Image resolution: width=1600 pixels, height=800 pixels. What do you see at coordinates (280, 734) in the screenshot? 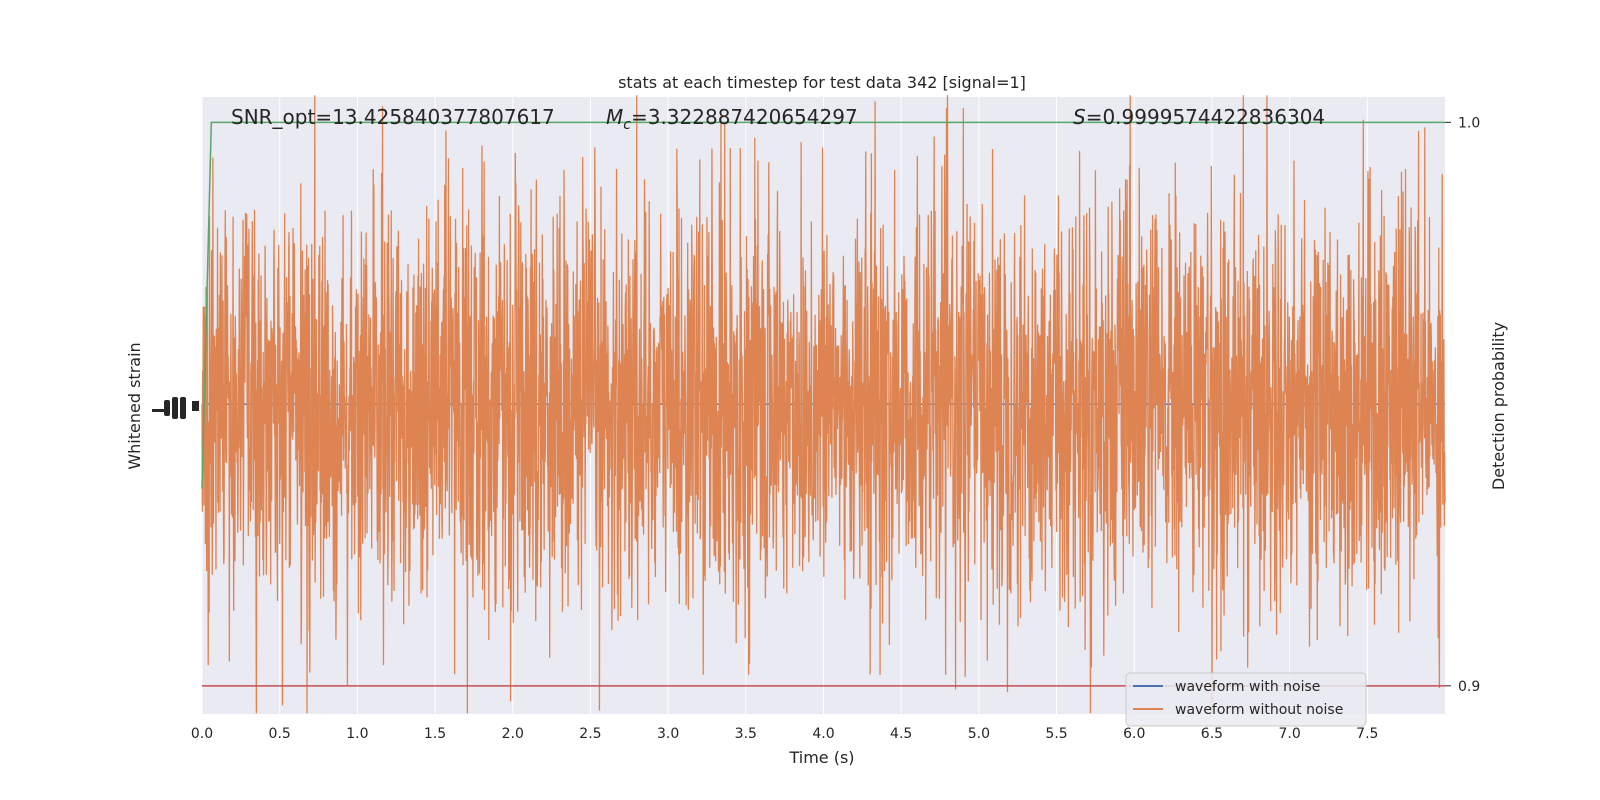
I see `x-tick-label: 0.5` at bounding box center [280, 734].